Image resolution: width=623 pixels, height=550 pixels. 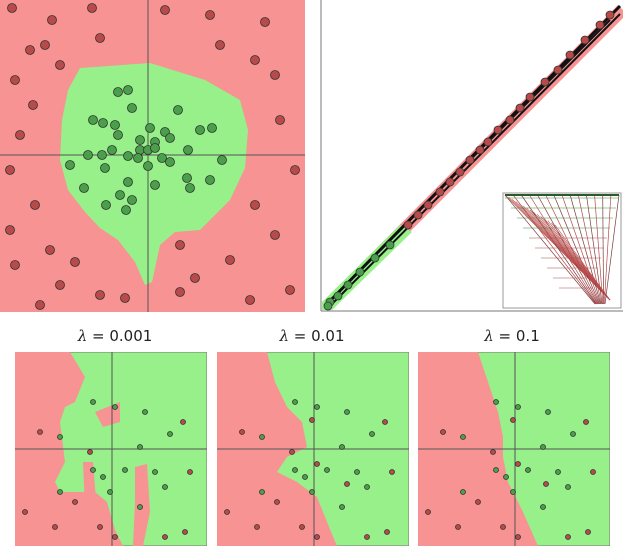 I want to click on lambda-label-3: λ = 0.1, so click(x=512, y=336).